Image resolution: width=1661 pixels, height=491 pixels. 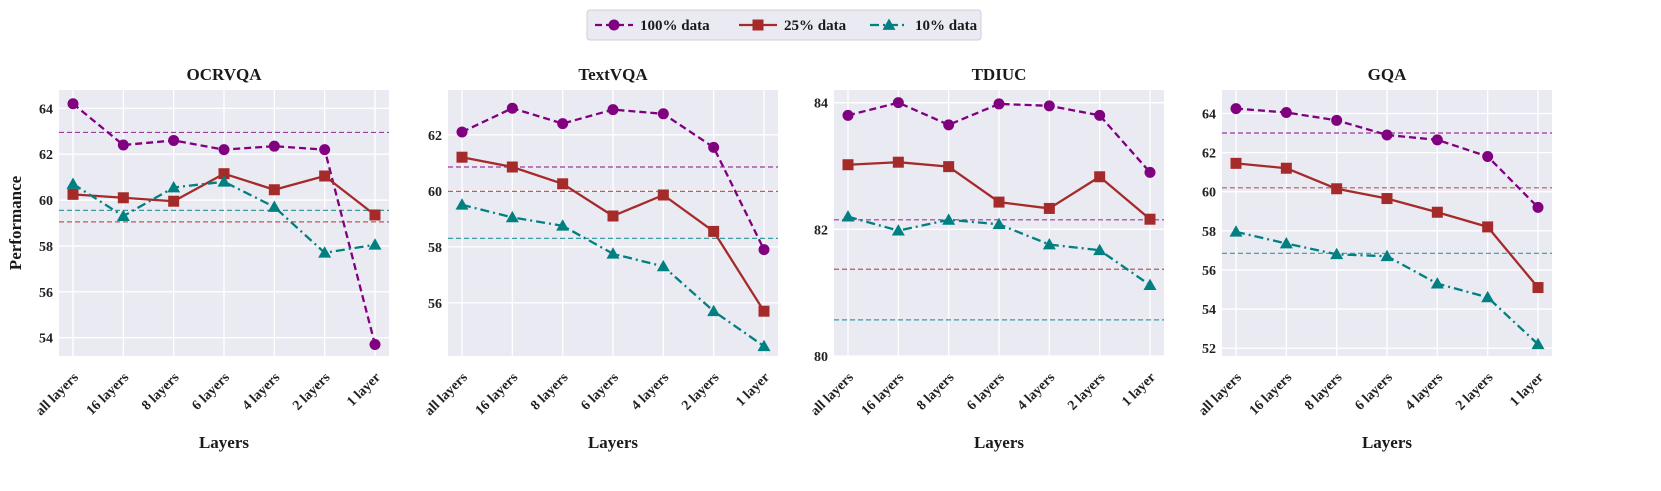 I want to click on panel-title-gqa: GQA, so click(x=1387, y=74).